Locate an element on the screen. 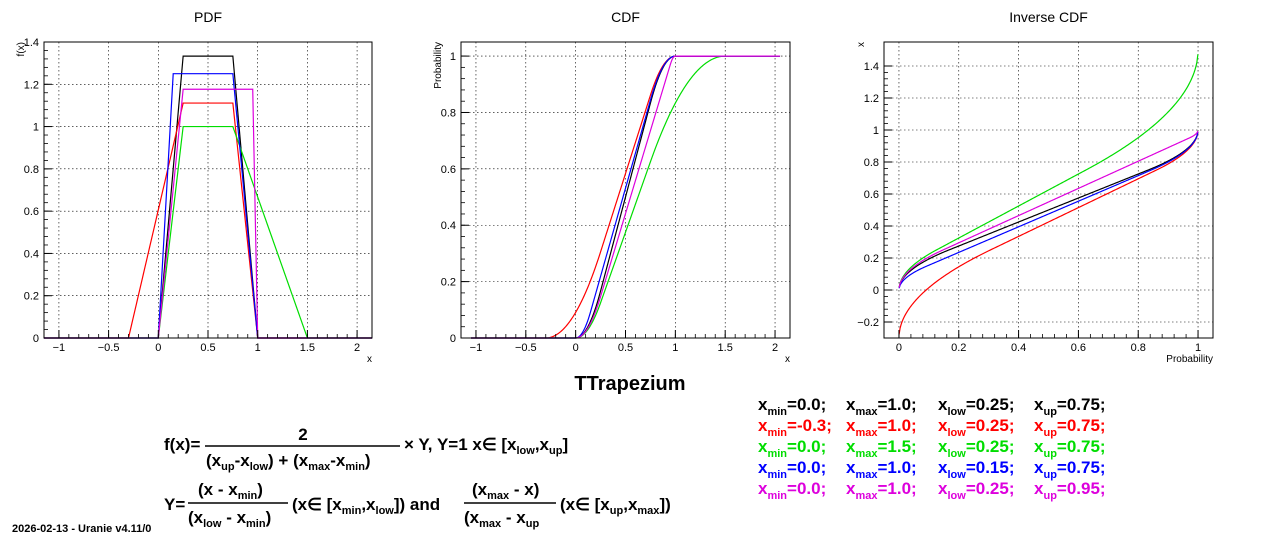  x-tick-label: 0.2 is located at coordinates (958, 348).